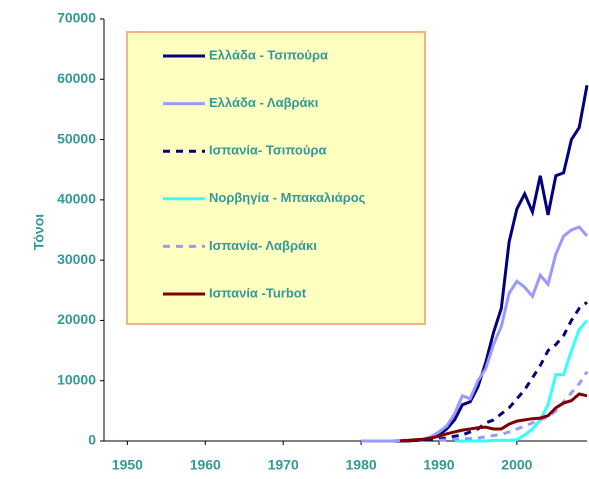  What do you see at coordinates (76, 78) in the screenshot?
I see `y-tick-label: 60000` at bounding box center [76, 78].